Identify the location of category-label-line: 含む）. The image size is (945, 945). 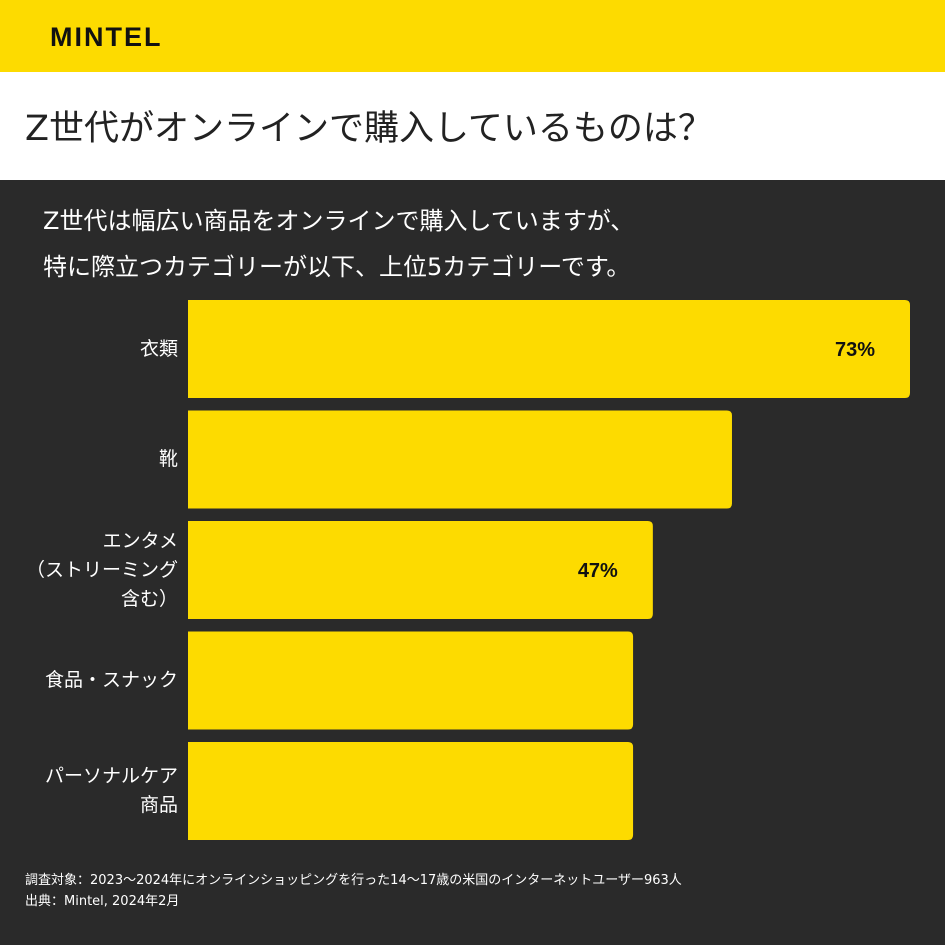
(149, 598).